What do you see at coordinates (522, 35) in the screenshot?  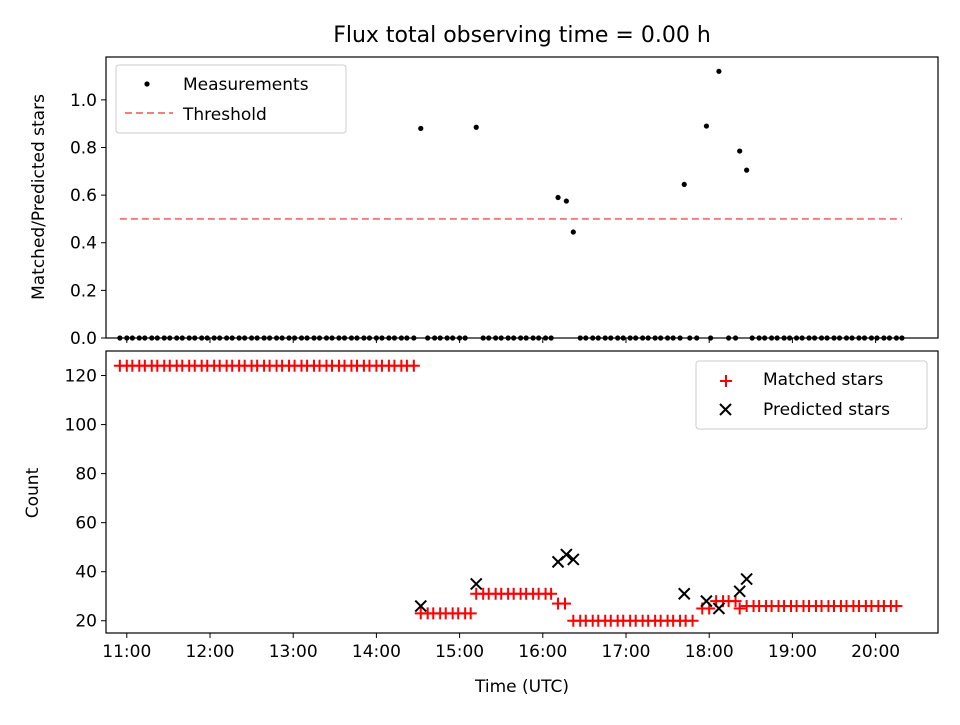 I see `chart-title: Flux total observing time = 0.00 h` at bounding box center [522, 35].